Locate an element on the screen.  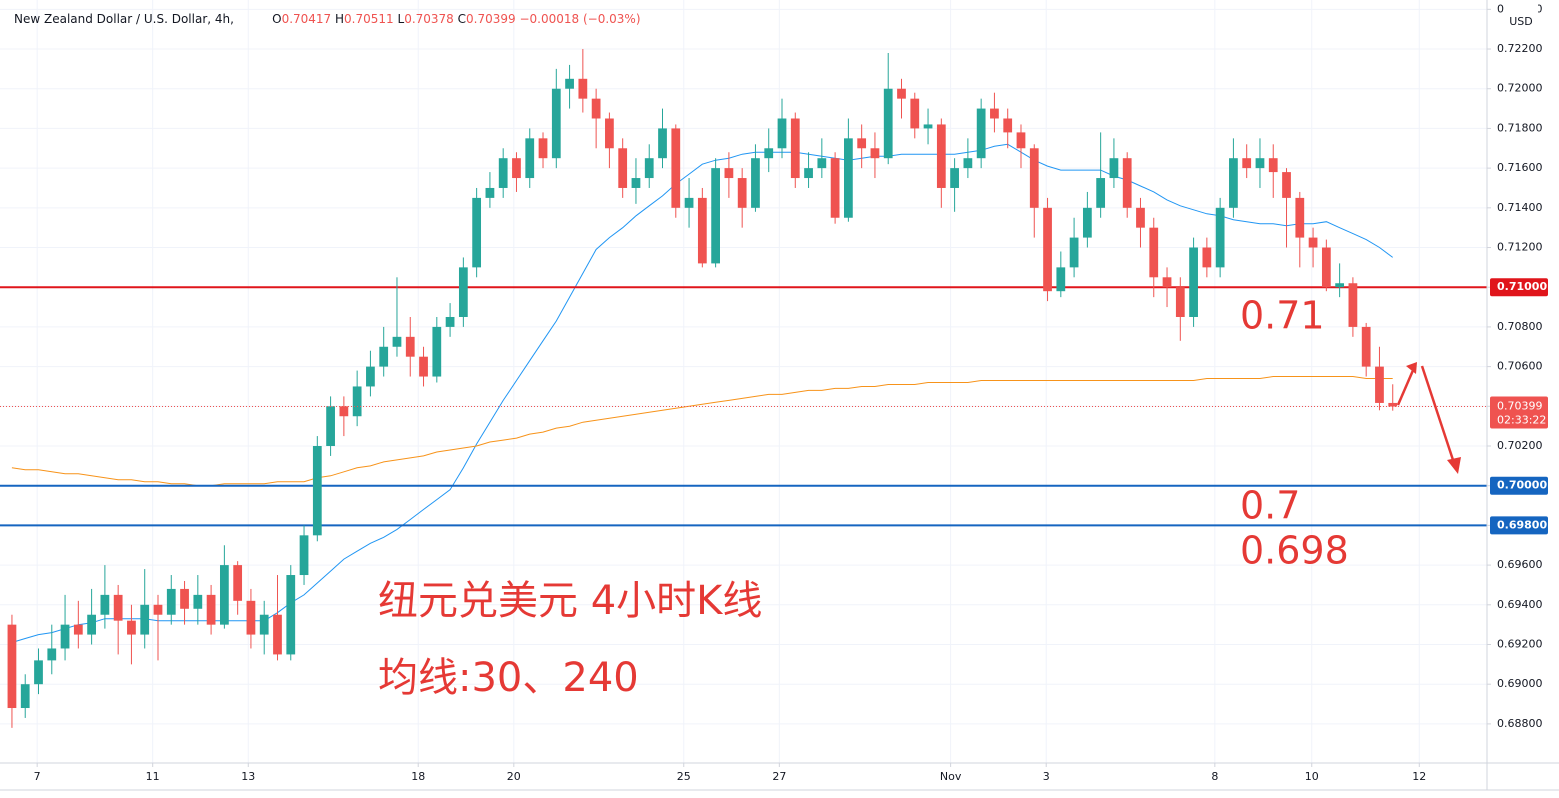
annotation: 纽元兑美元 4小时K线 is located at coordinates (570, 601).